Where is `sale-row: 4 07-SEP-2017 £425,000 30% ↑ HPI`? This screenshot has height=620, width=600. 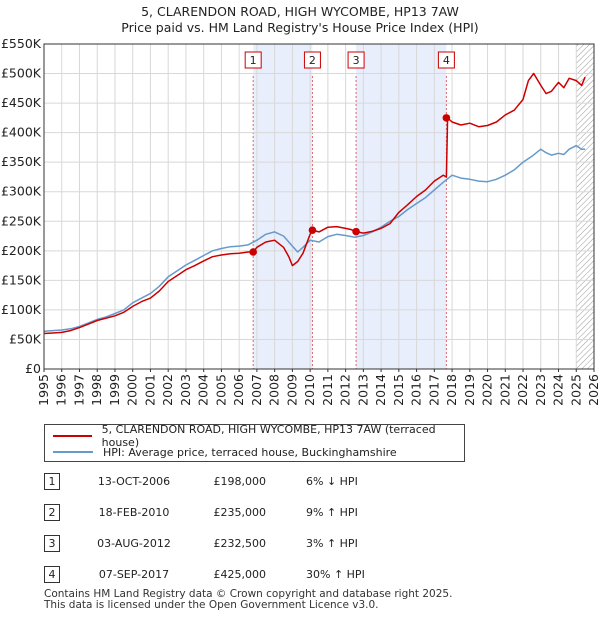 sale-row: 4 07-SEP-2017 £425,000 30% ↑ HPI is located at coordinates (254, 574).